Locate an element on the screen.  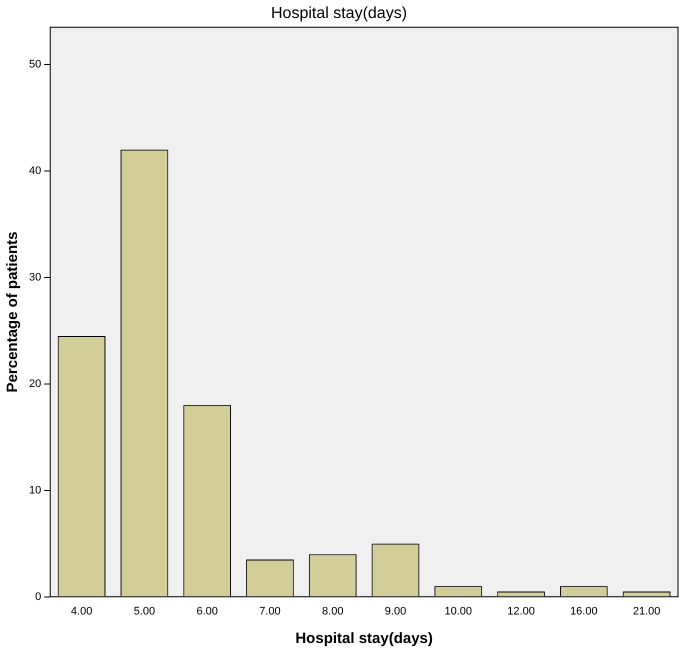
y-tick-label: 30 is located at coordinates (35, 277).